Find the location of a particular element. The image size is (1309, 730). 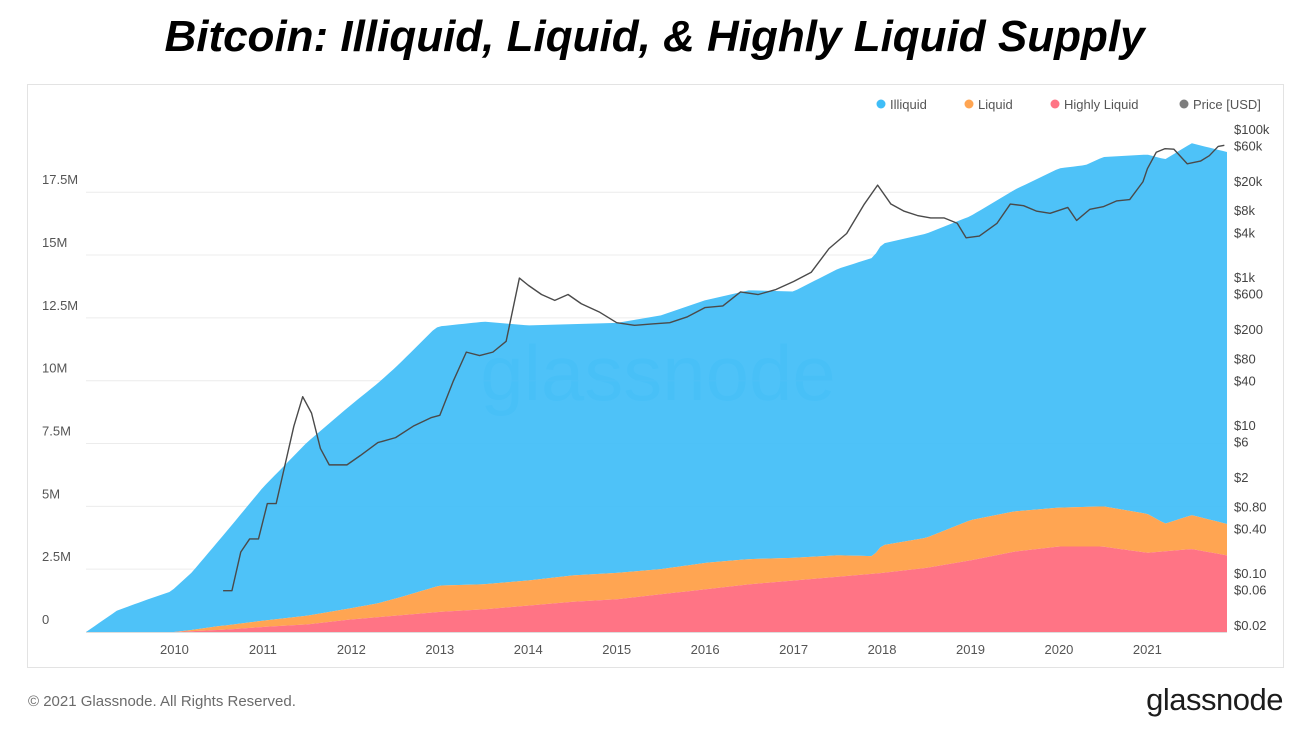

y-right-tick-label: $0.40 is located at coordinates (1250, 529).